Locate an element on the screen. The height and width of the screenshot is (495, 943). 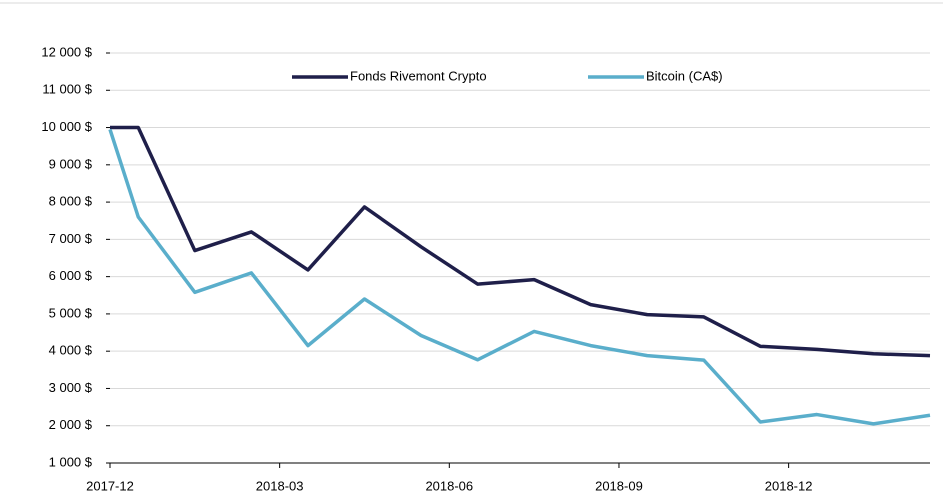
y-tick-label: 10 000 $ is located at coordinates (66, 126).